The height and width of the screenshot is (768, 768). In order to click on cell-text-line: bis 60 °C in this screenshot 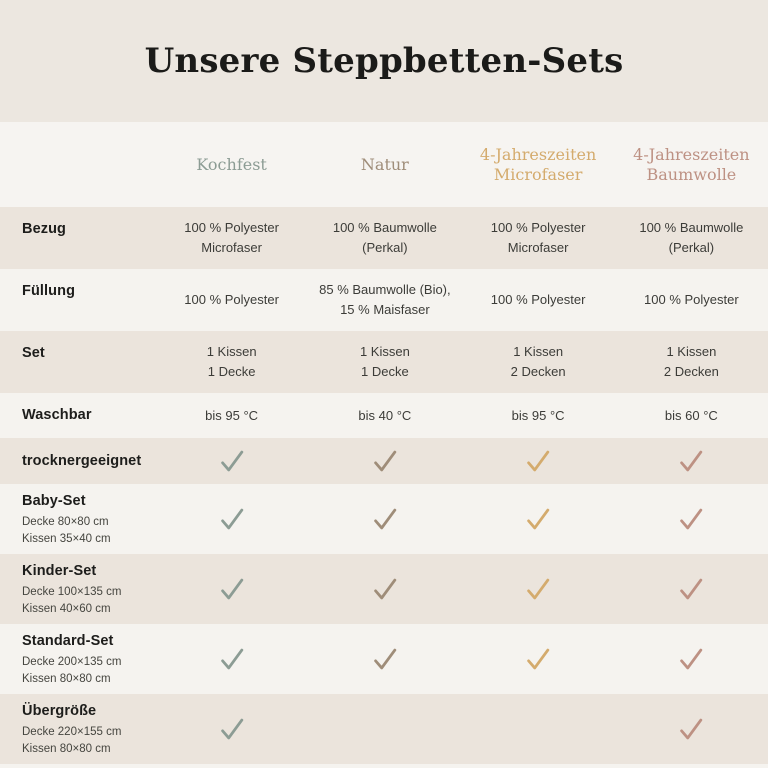, I will do `click(691, 415)`.